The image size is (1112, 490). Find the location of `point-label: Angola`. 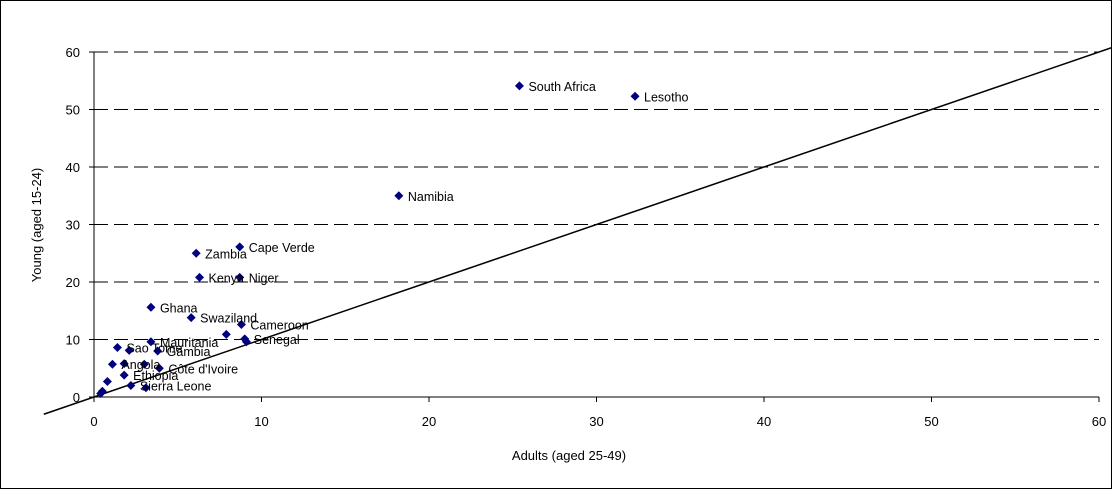

point-label: Angola is located at coordinates (140, 365).